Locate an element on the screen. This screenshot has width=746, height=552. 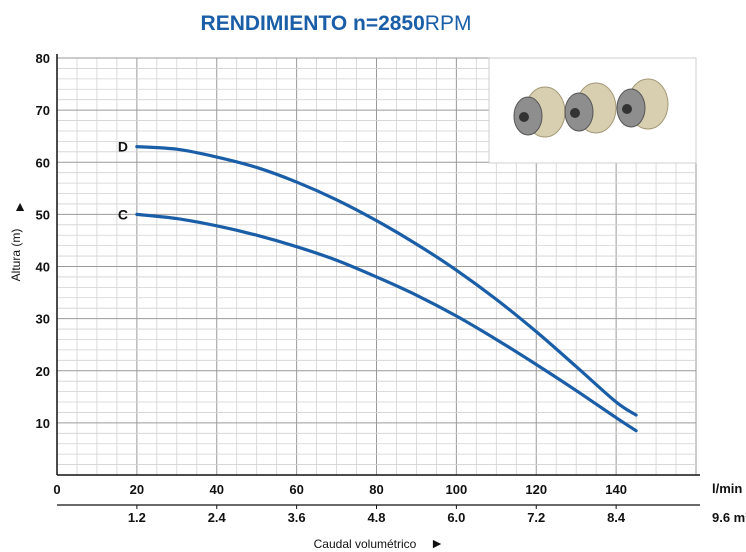
x-tick-label-m3h: 6.0 is located at coordinates (456, 517).